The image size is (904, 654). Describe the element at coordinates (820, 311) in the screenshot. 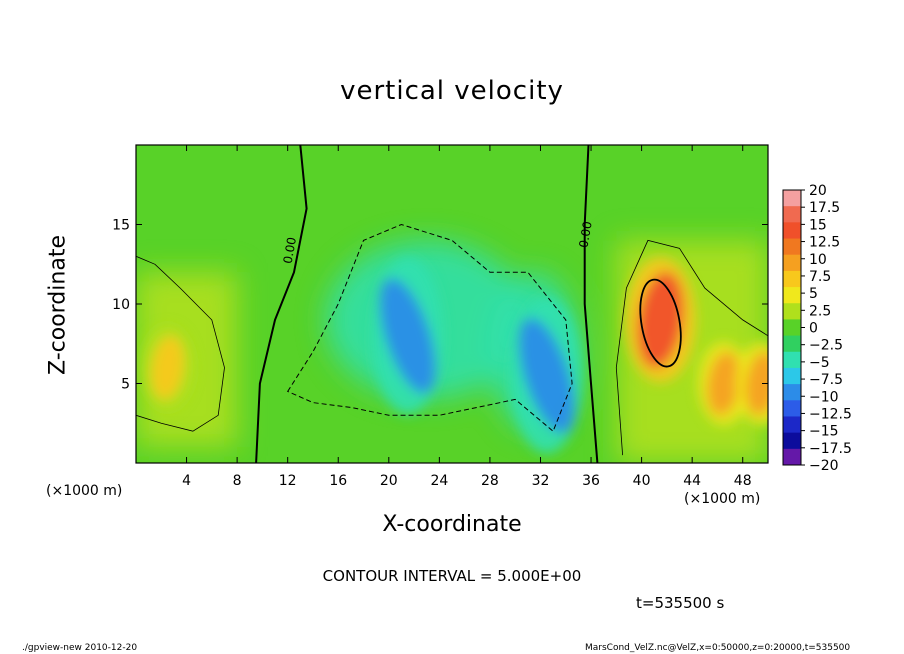

I see `colorbar-label-7: 2.5` at that location.